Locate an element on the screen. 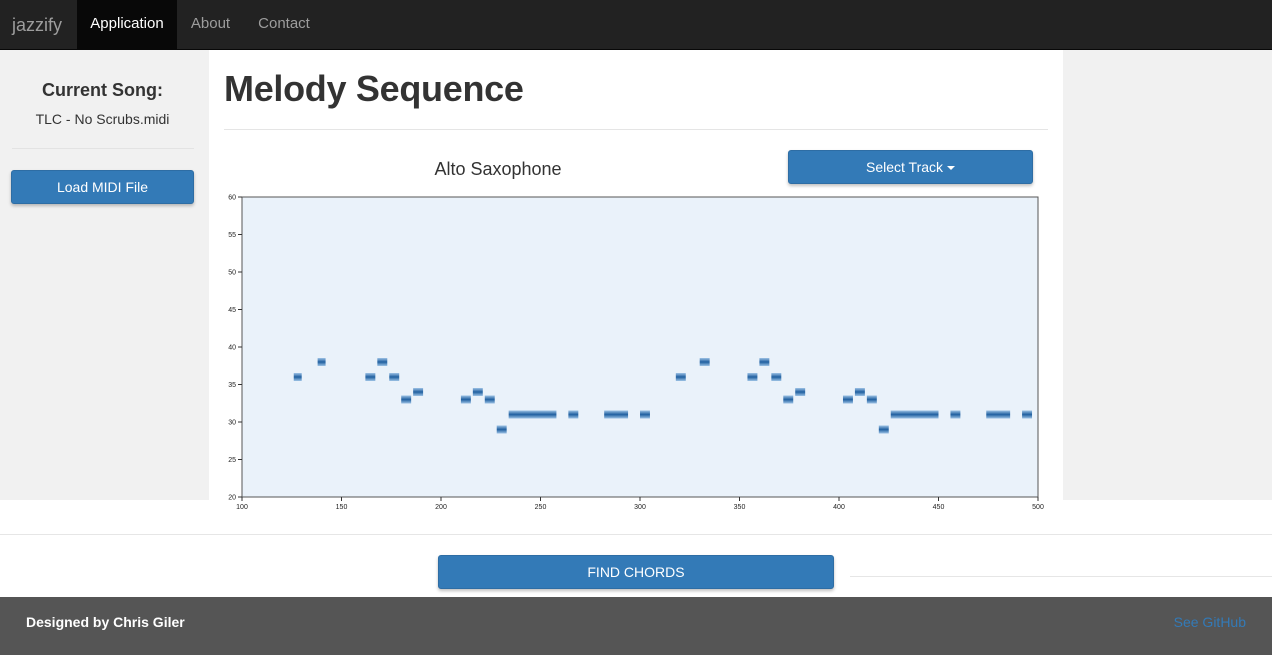  y-tick-label: 55 is located at coordinates (232, 235).